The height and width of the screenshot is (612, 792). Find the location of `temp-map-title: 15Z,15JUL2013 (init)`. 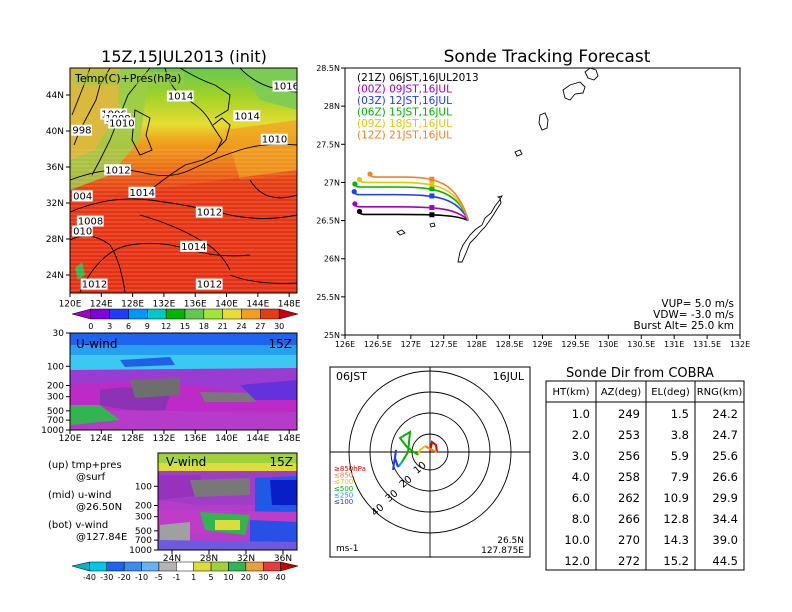

temp-map-title: 15Z,15JUL2013 (init) is located at coordinates (184, 56).